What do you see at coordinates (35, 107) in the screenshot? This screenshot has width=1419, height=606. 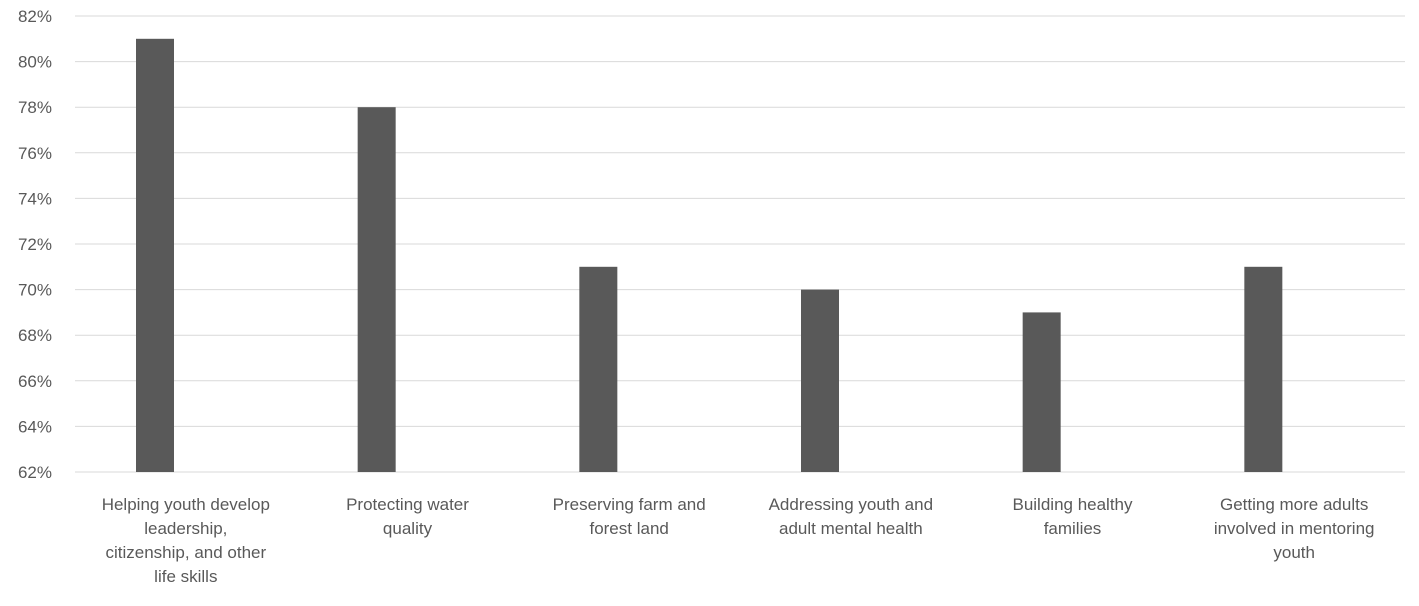 I see `y-tick-label: 78%` at bounding box center [35, 107].